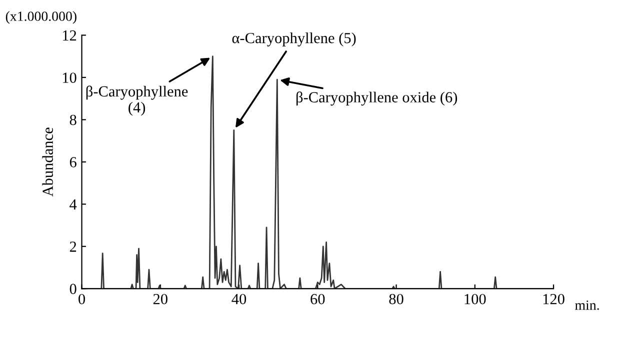  Describe the element at coordinates (553, 299) in the screenshot. I see `x-tick-label: 120` at that location.